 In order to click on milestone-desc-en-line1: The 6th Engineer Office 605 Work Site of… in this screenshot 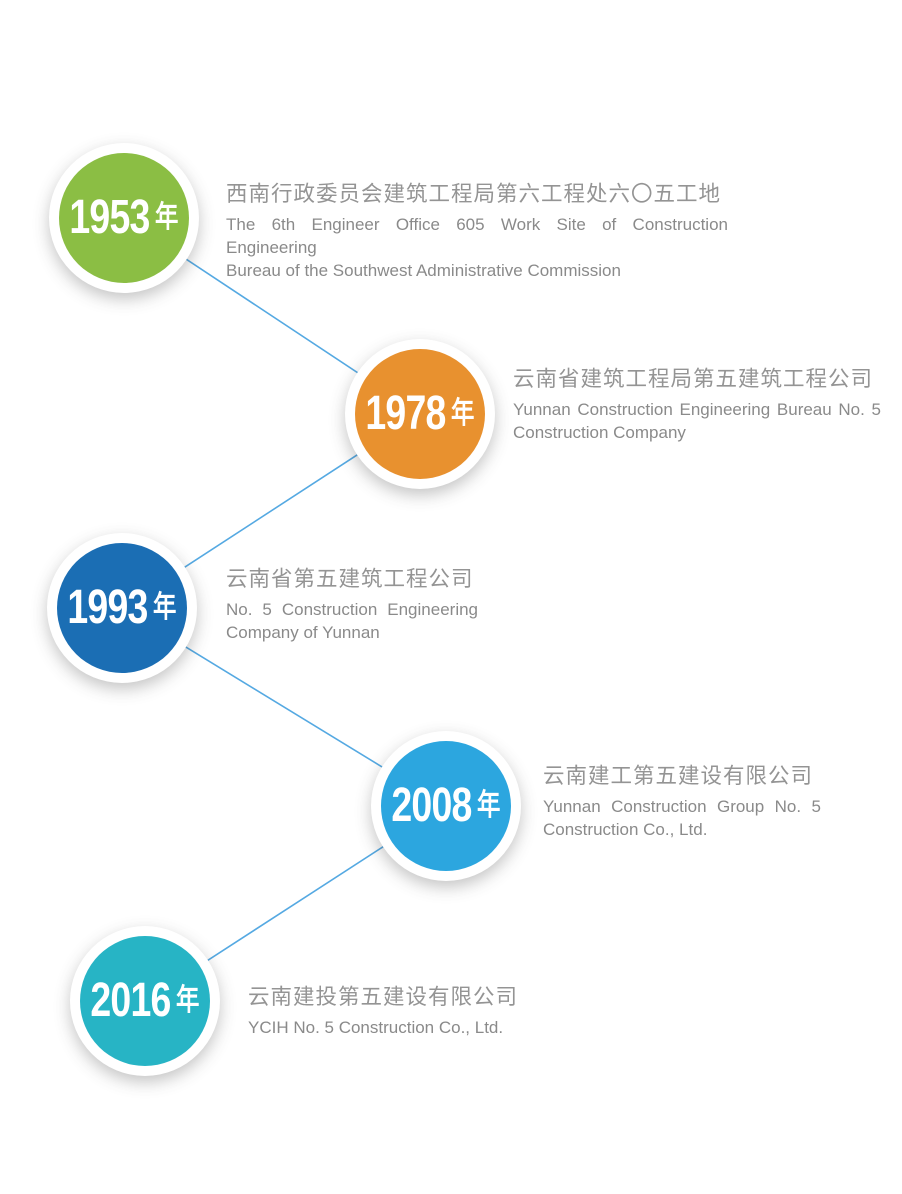, I will do `click(477, 236)`.